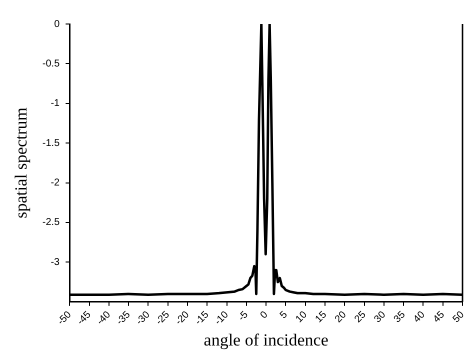 The image size is (474, 353). I want to click on x-tick-label: -10, so click(222, 318).